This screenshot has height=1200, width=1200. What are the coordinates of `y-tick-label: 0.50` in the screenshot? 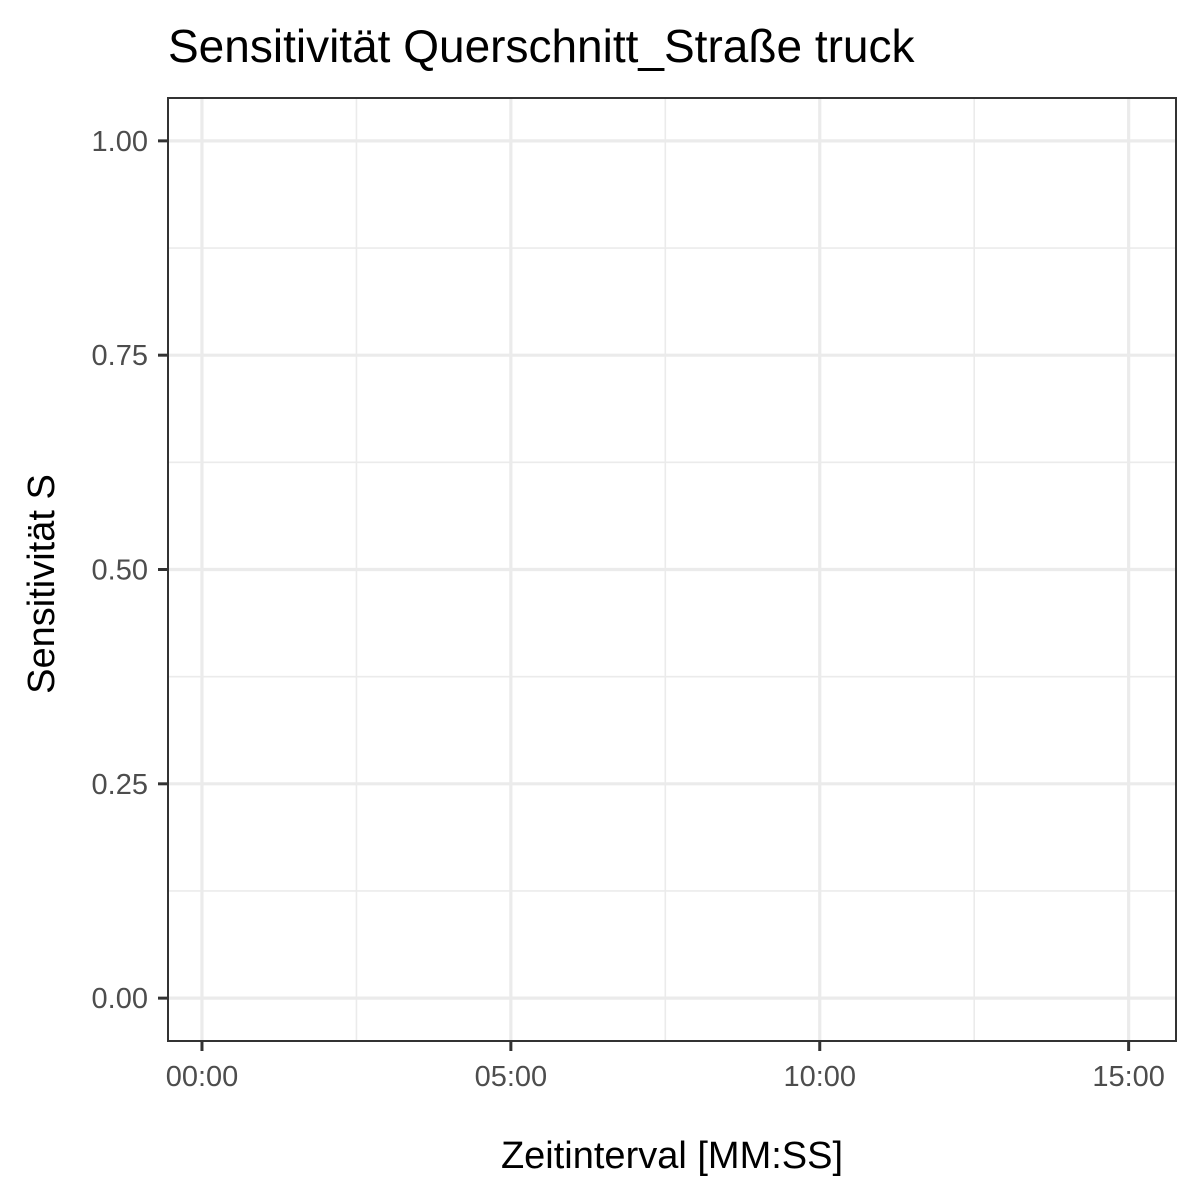 It's located at (120, 571).